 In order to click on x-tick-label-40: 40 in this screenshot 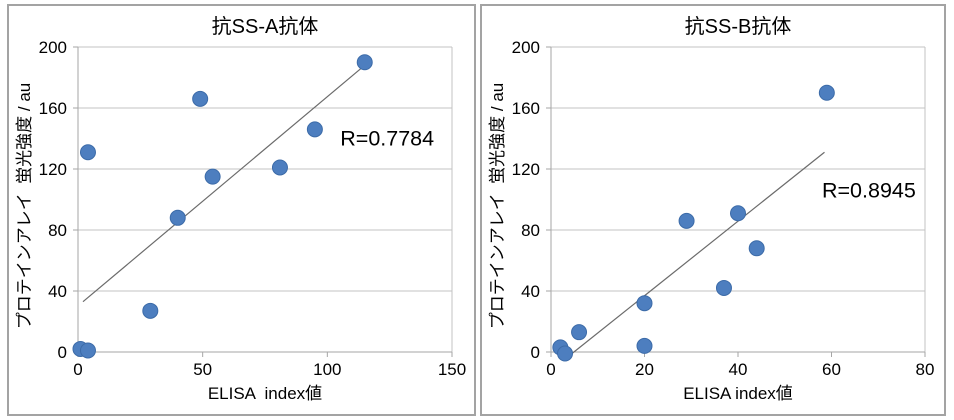, I will do `click(738, 369)`.